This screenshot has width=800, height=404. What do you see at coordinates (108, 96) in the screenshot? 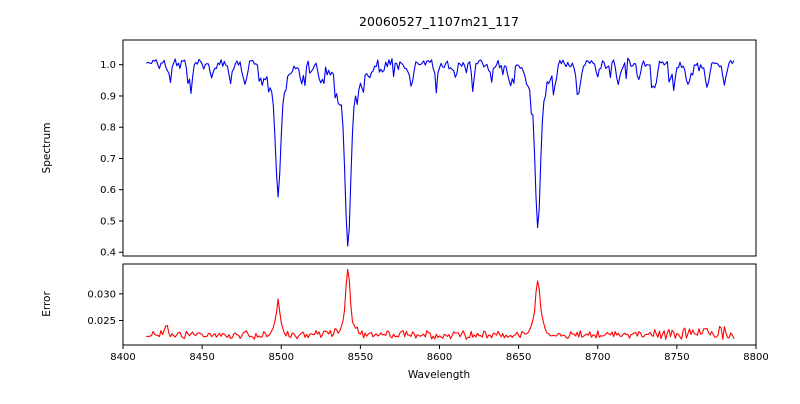
I see `spectrum-y-tick-label: 0.9` at bounding box center [108, 96].